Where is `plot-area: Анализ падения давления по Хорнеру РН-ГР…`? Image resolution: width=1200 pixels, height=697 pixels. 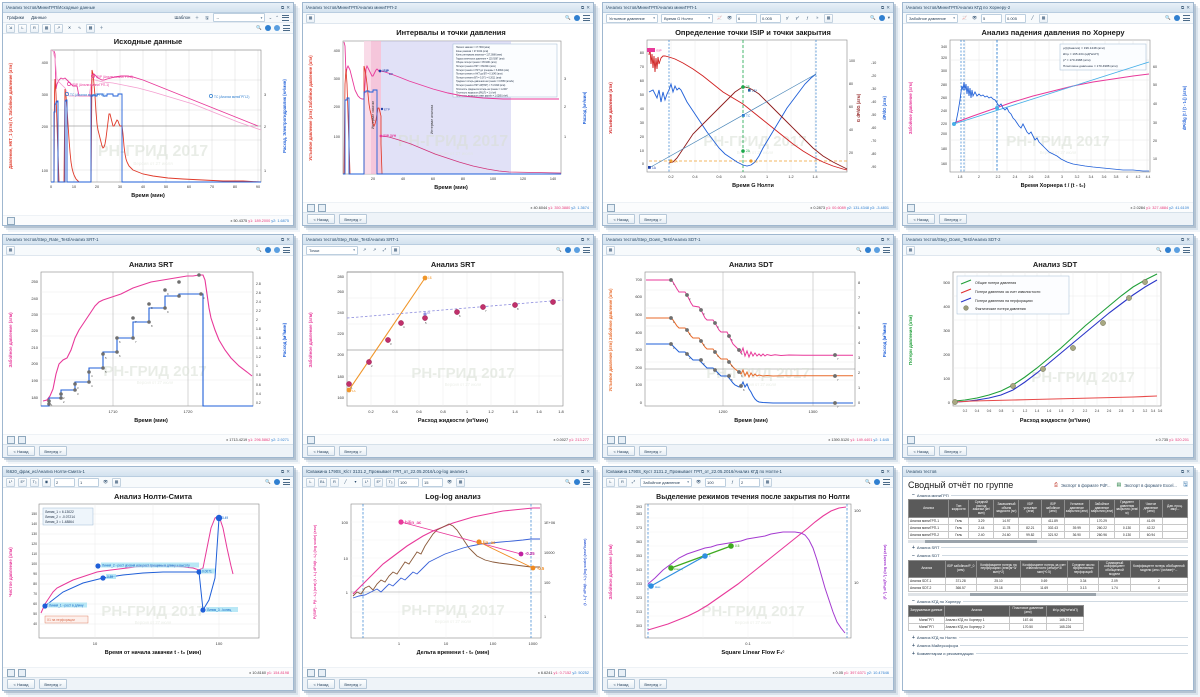
plot-area: Анализ падения давления по Хорнеру РН-ГР… is located at coordinates (1048, 113).